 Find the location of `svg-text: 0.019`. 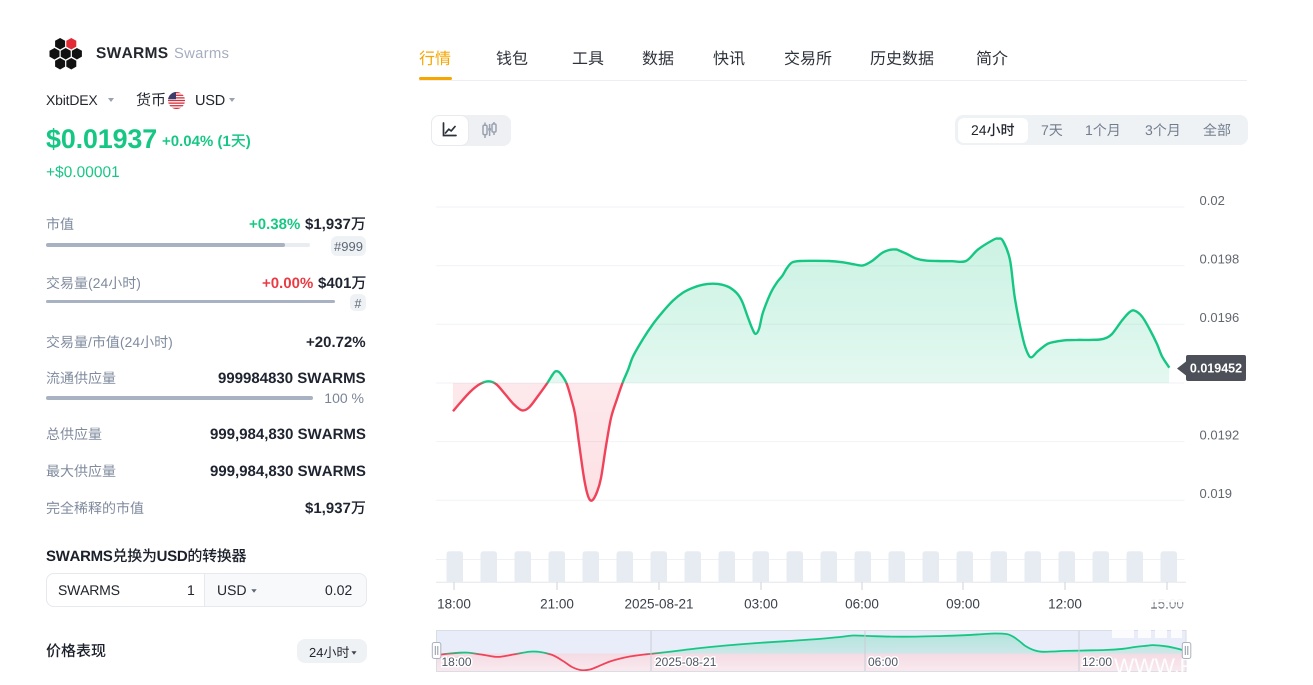

svg-text: 0.019 is located at coordinates (1216, 493).